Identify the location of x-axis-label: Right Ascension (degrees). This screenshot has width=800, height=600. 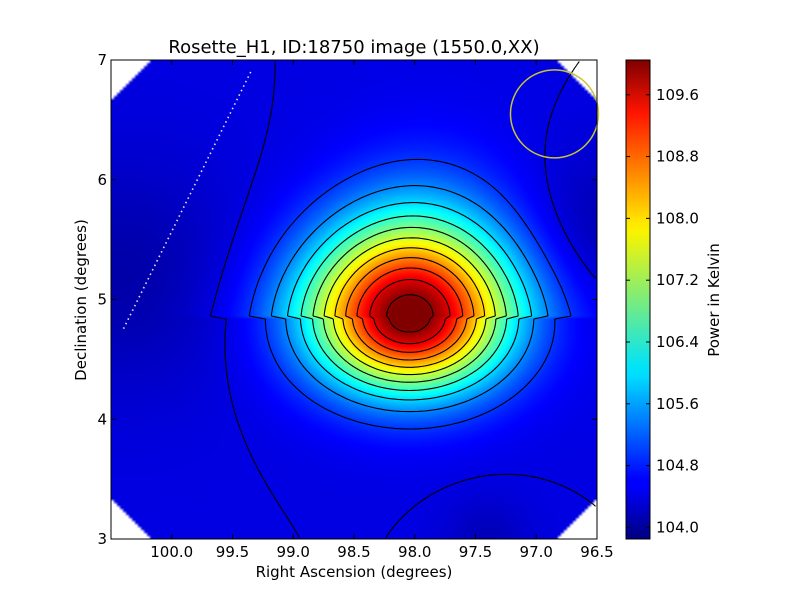
(354, 572).